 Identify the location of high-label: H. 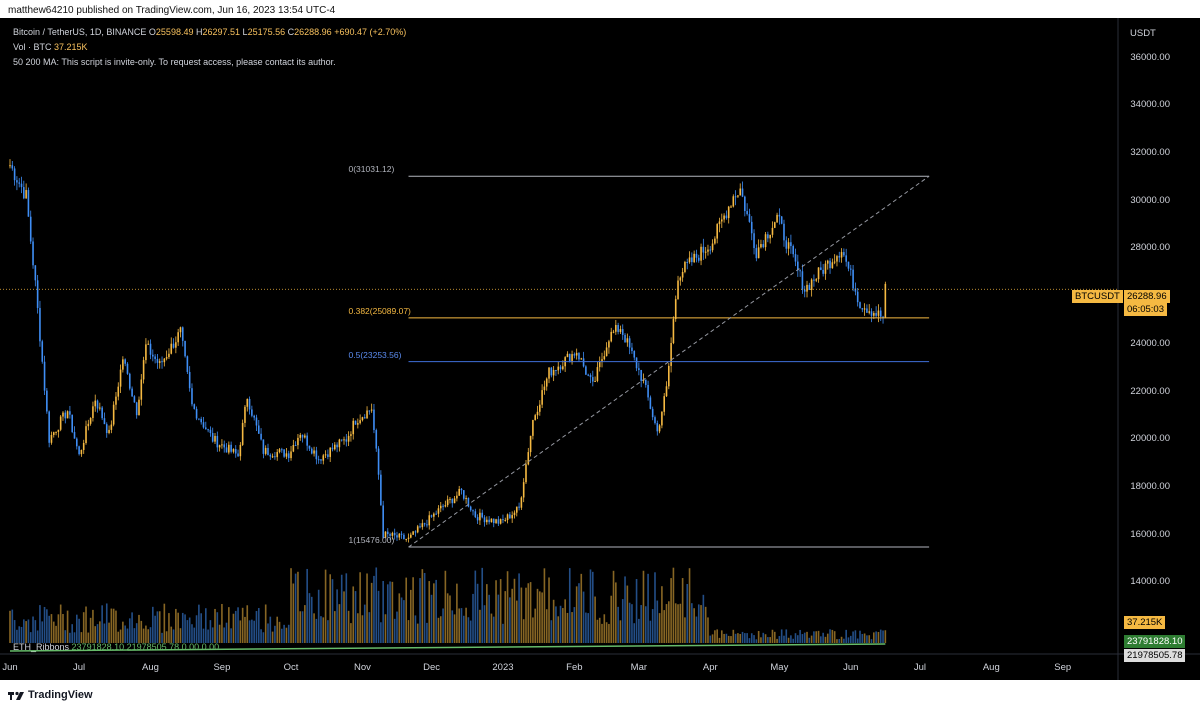
(199, 32).